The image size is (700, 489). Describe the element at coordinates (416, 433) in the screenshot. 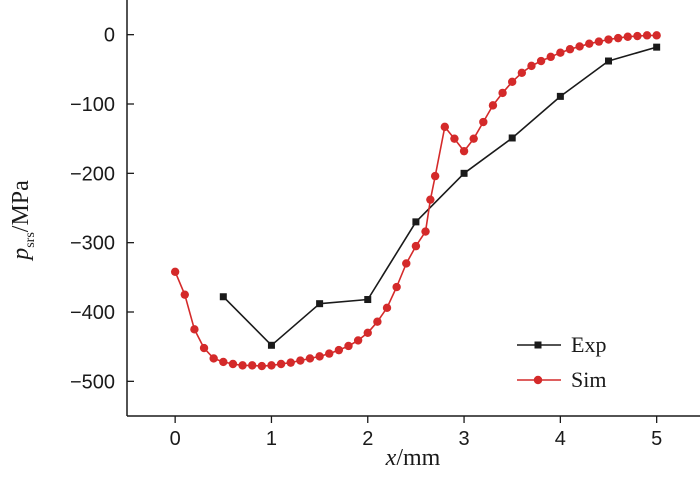

I see `x-ticks: 0 1 2 3 4 5` at that location.